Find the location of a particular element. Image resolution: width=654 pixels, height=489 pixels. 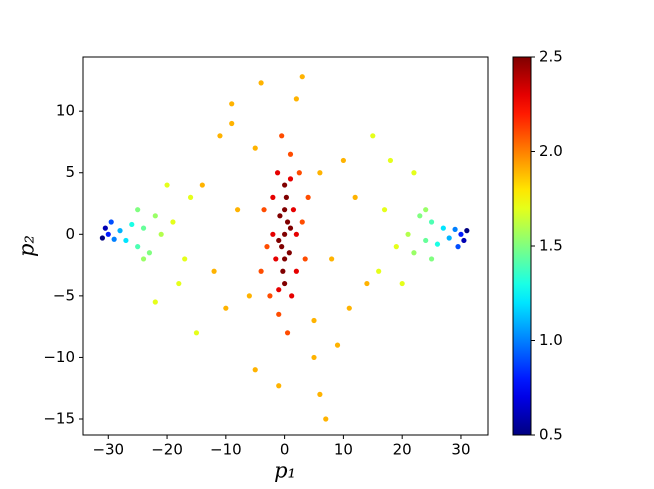

x-tick-label: 10 is located at coordinates (343, 450).